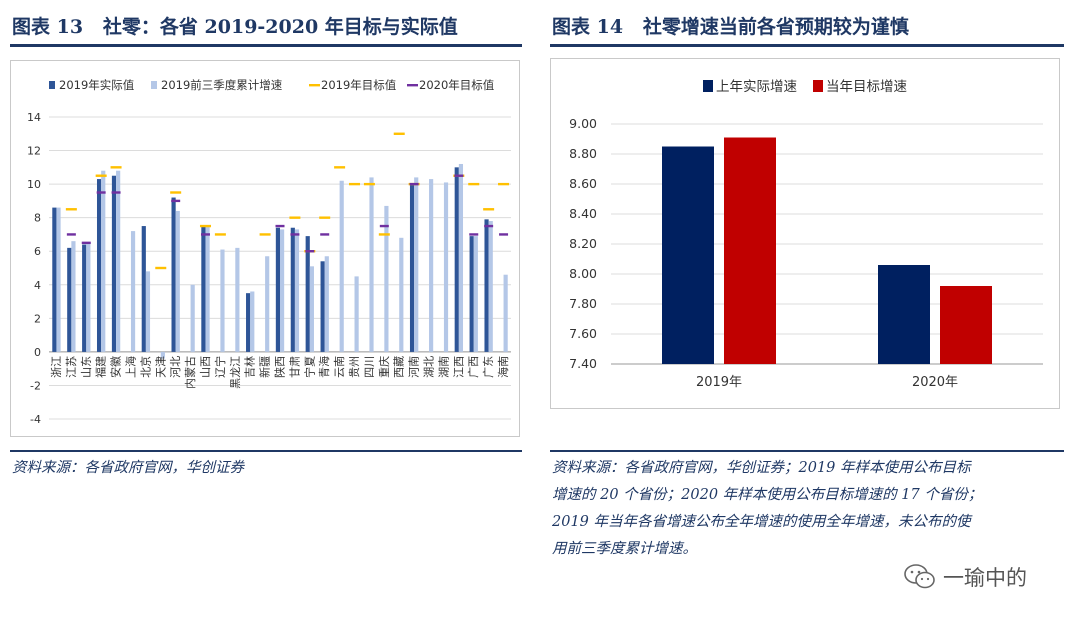  What do you see at coordinates (277, 289) in the screenshot?
I see `bar-2019年实际值-陕西` at bounding box center [277, 289].